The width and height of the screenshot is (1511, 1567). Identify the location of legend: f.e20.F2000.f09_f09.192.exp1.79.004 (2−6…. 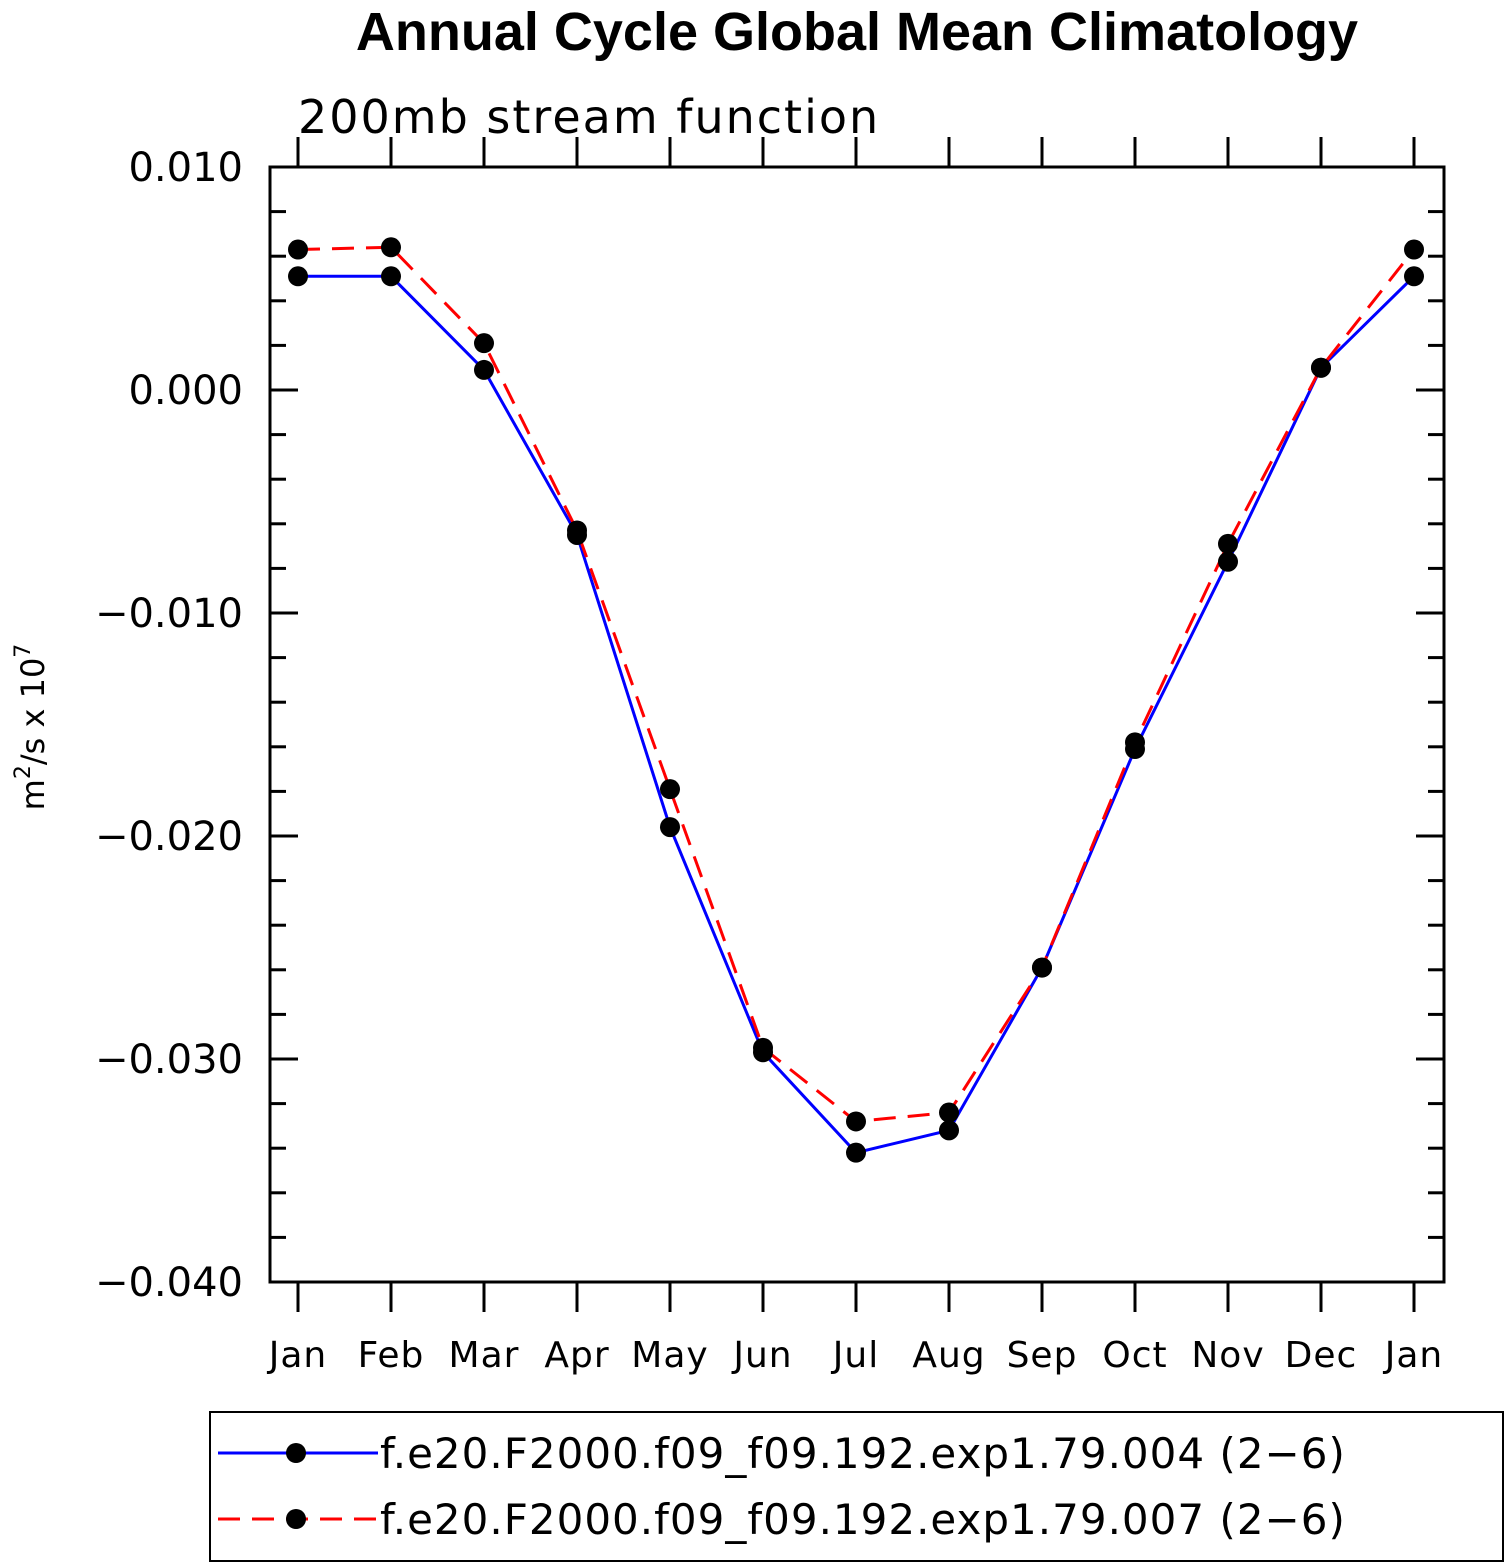
(856, 1486).